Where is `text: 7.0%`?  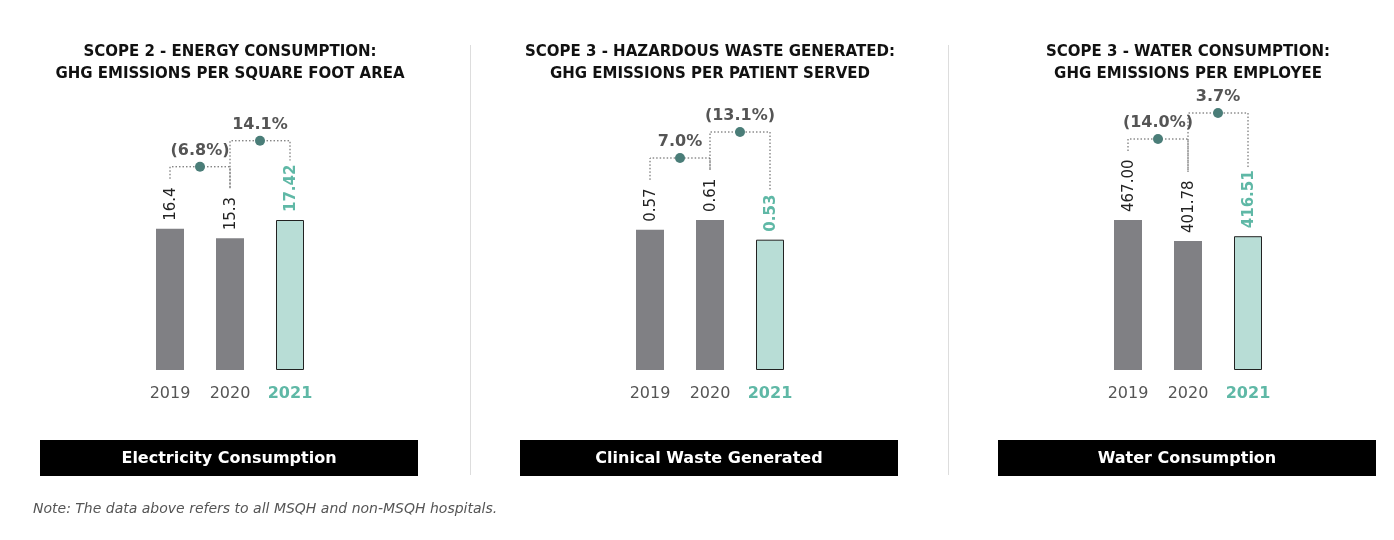
text: 7.0% is located at coordinates (680, 140).